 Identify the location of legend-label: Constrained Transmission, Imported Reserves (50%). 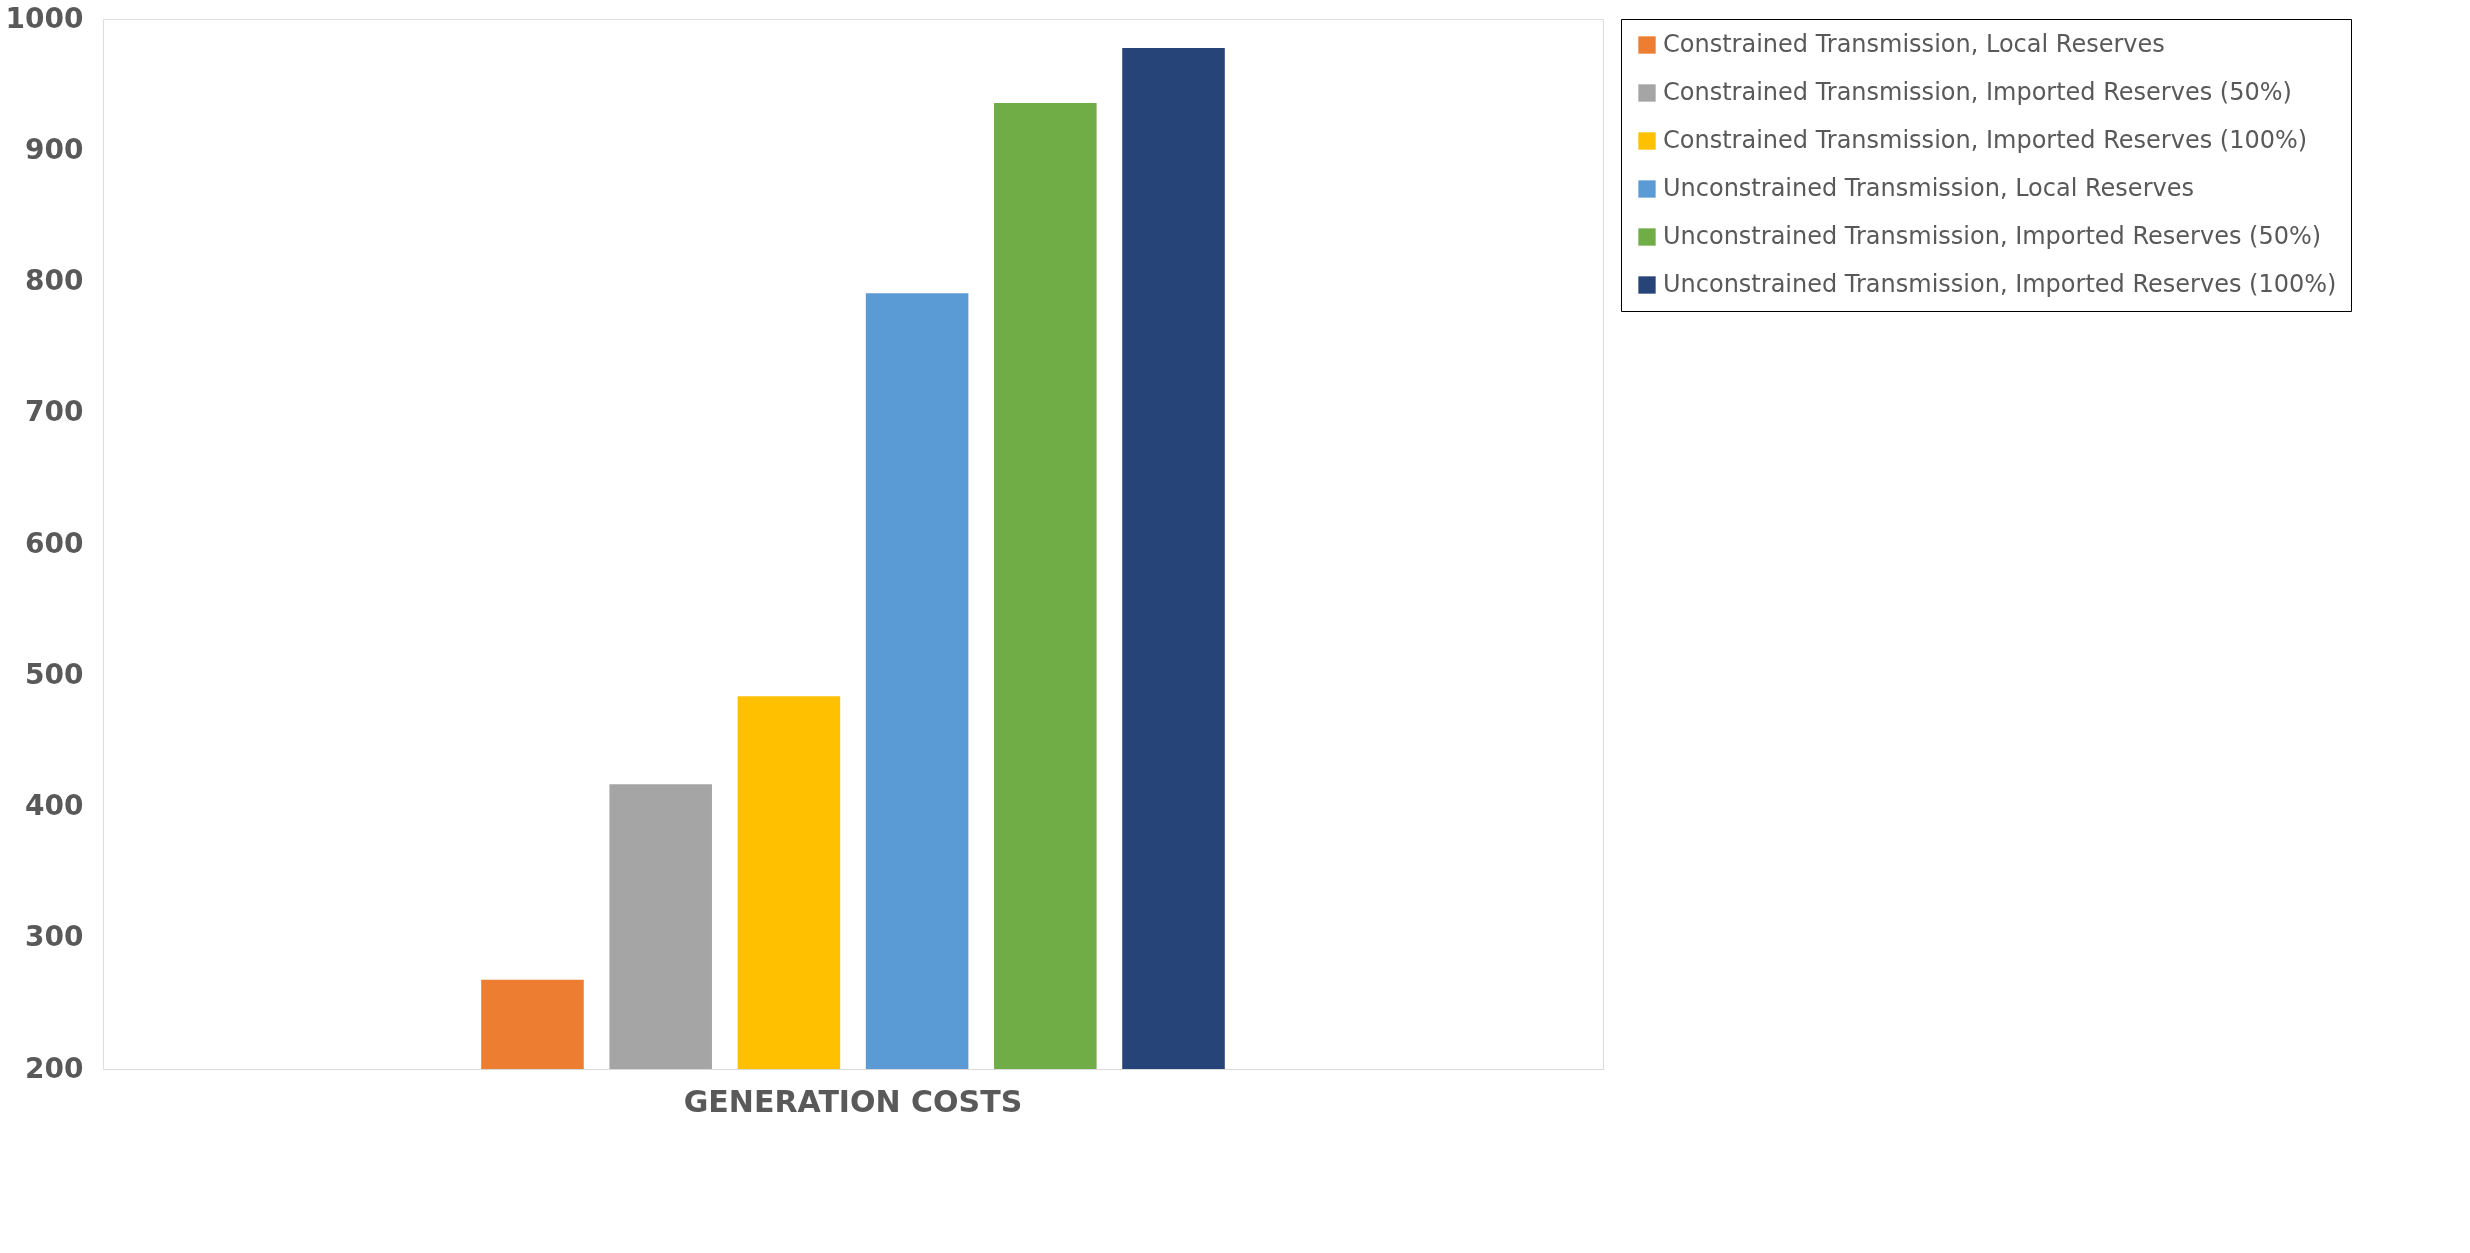
(1977, 92).